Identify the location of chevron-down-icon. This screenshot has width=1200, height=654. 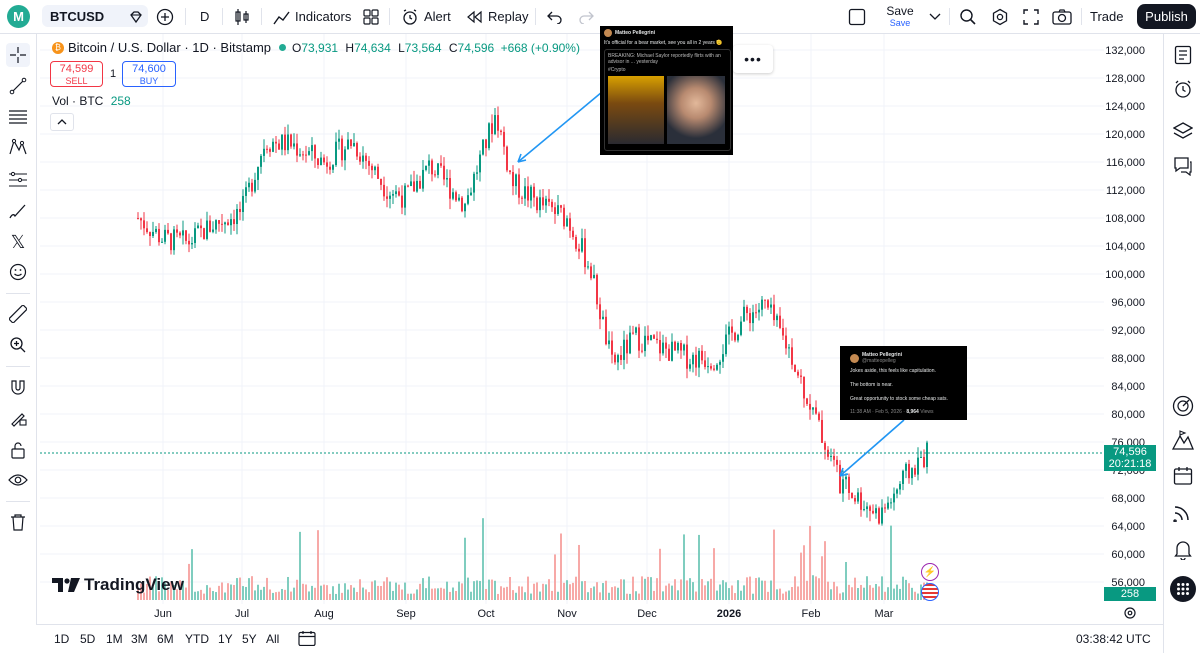
(935, 16).